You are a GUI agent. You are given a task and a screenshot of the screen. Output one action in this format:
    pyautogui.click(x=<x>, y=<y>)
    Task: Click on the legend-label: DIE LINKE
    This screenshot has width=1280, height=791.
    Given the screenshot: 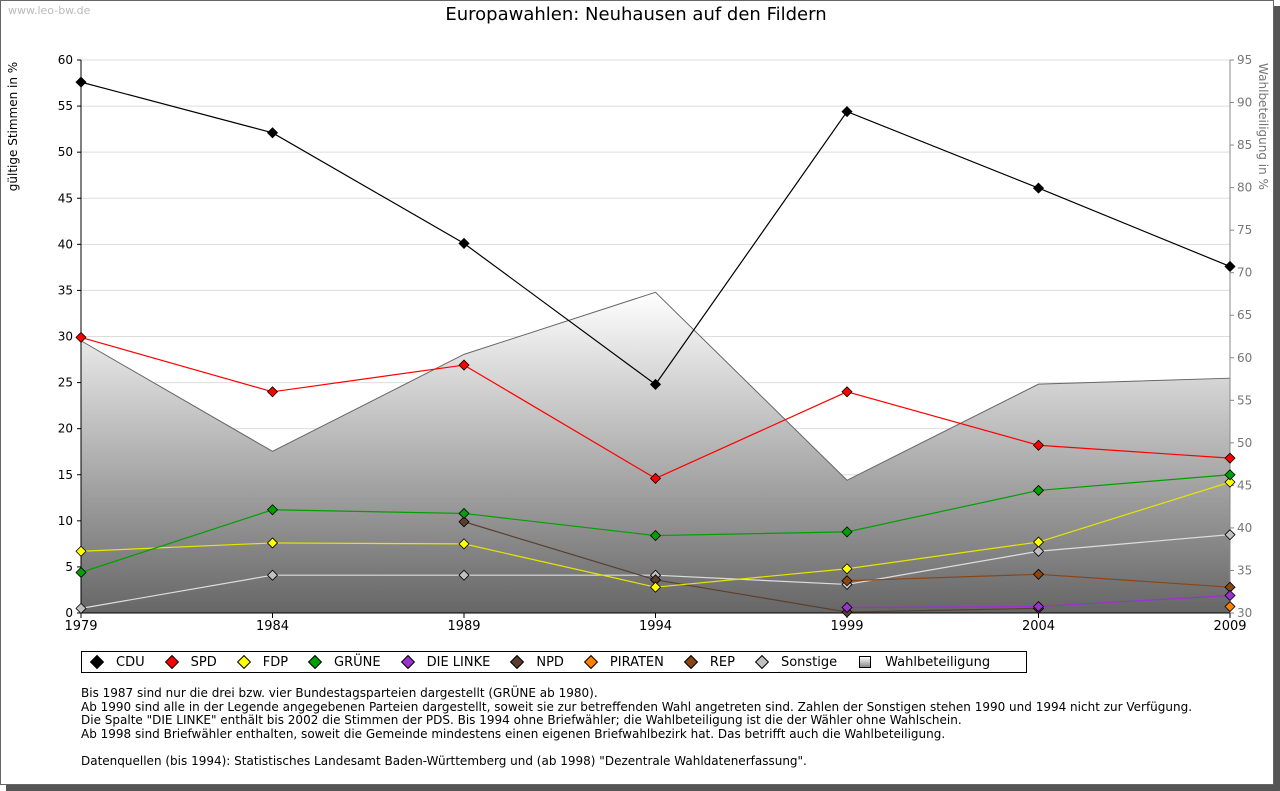 What is the action you would take?
    pyautogui.click(x=458, y=662)
    